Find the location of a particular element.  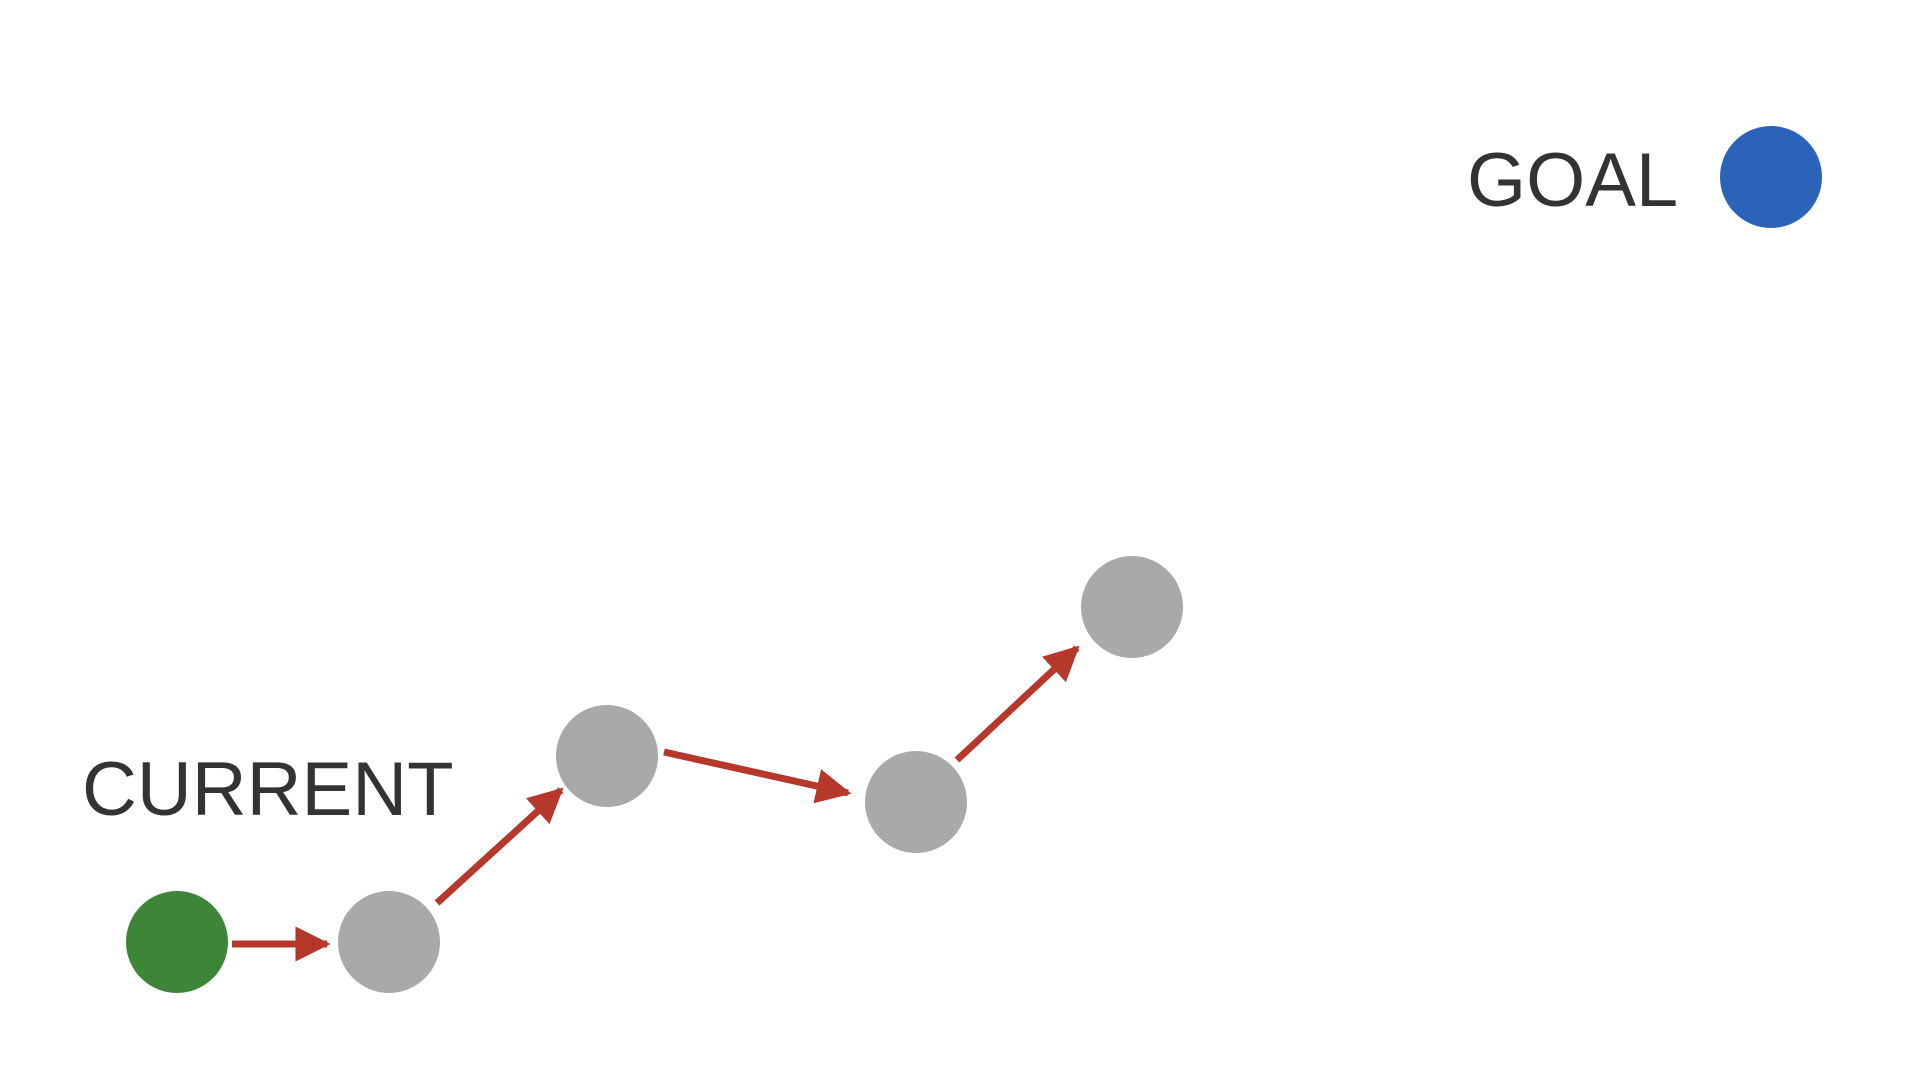

edges is located at coordinates (656, 803).